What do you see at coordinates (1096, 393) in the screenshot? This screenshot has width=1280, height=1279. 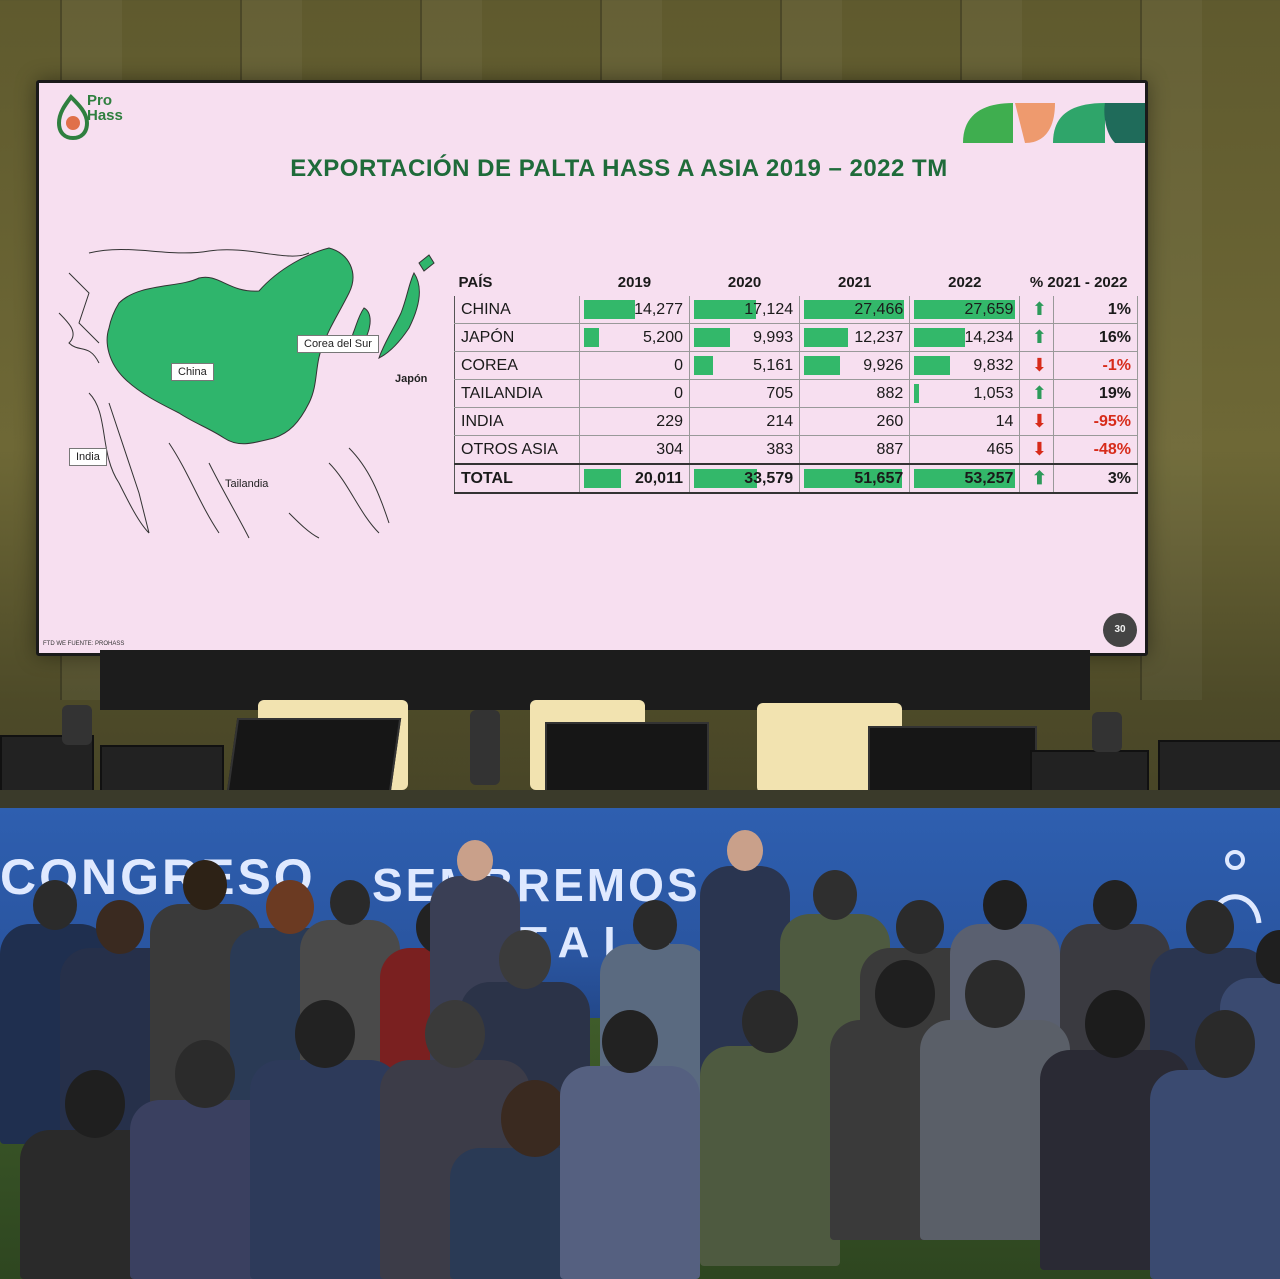 I see `pct-change-cell: 19%` at bounding box center [1096, 393].